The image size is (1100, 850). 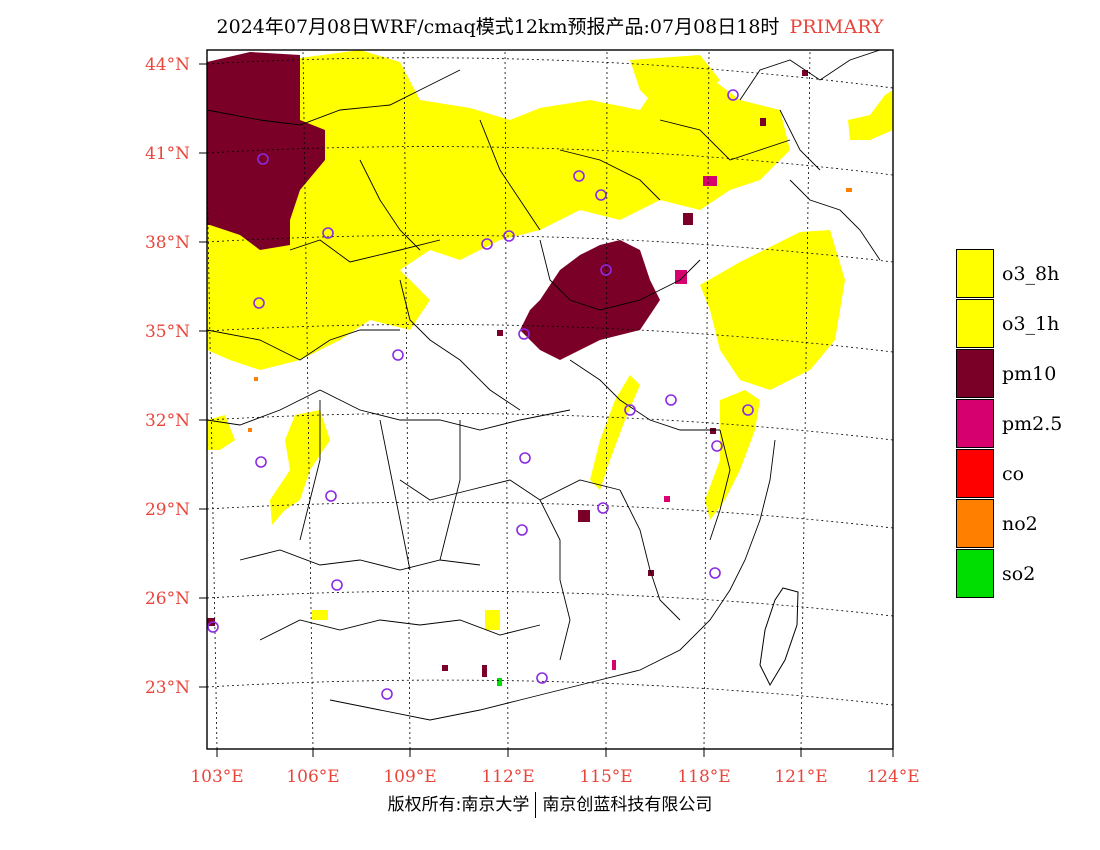 What do you see at coordinates (627, 805) in the screenshot?
I see `copyright-company: 南京创蓝科技有限公司` at bounding box center [627, 805].